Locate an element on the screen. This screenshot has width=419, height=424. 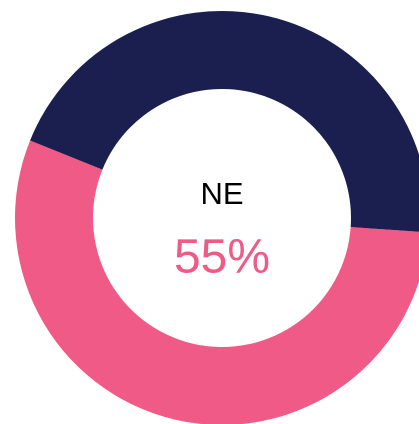
center-label: NE is located at coordinates (221, 193).